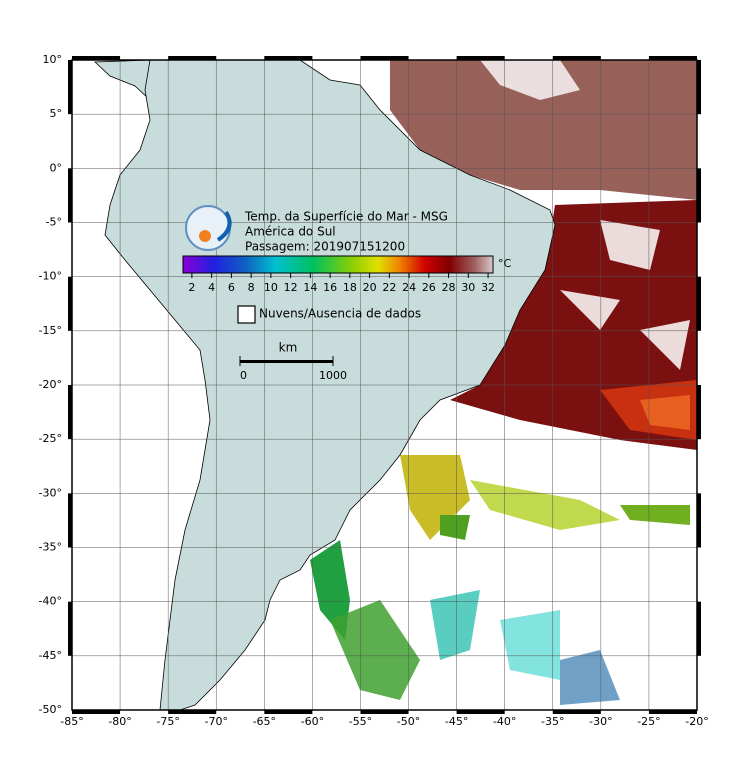 The width and height of the screenshot is (741, 781). What do you see at coordinates (211, 287) in the screenshot?
I see `colorbar-tick-label: 4` at bounding box center [211, 287].